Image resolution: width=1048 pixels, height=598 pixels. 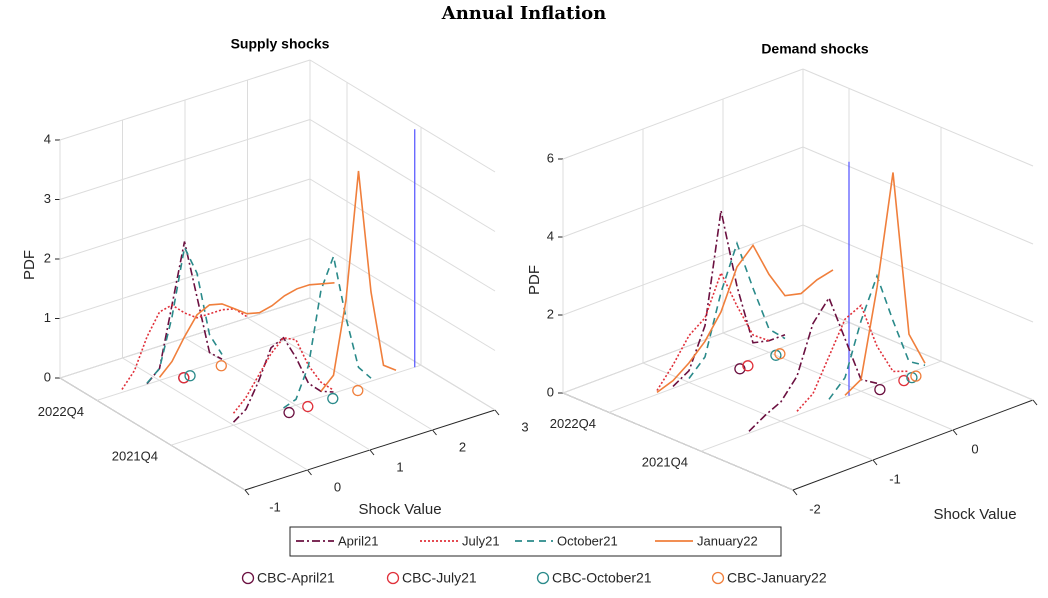 What do you see at coordinates (777, 578) in the screenshot?
I see `legend-label: CBC-January22` at bounding box center [777, 578].